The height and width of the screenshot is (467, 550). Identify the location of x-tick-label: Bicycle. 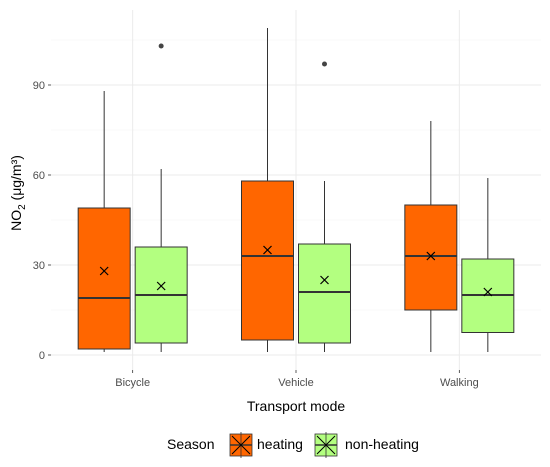
(132, 383).